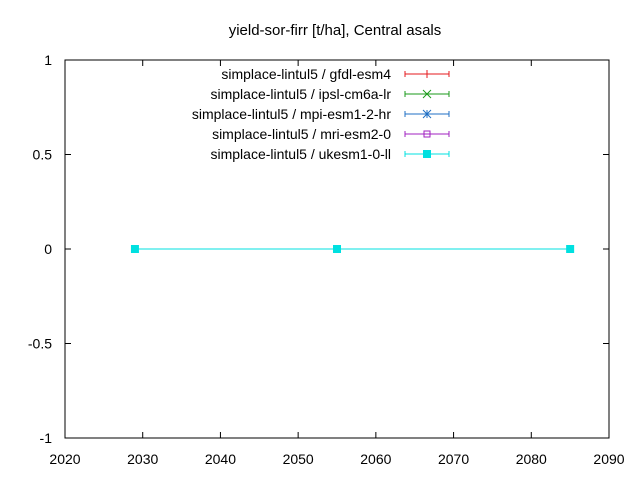 This screenshot has width=640, height=480. I want to click on x-tick-label: 2060, so click(375, 459).